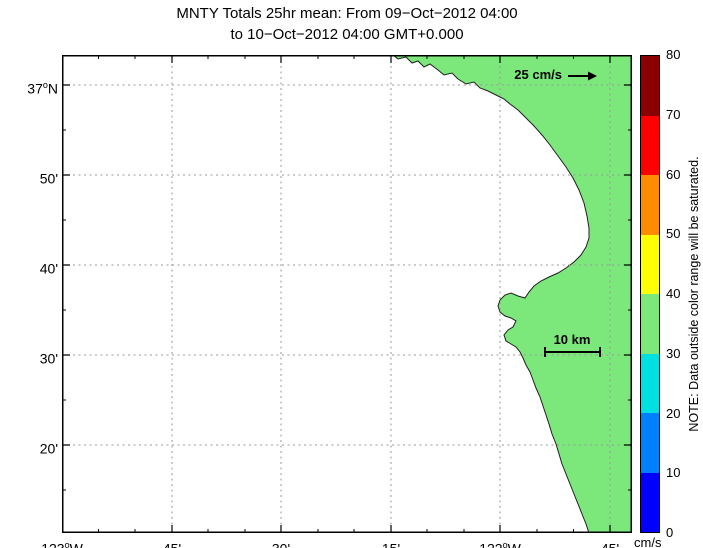 The height and width of the screenshot is (548, 703). Describe the element at coordinates (673, 54) in the screenshot. I see `colorbar-tick-label: 80` at that location.